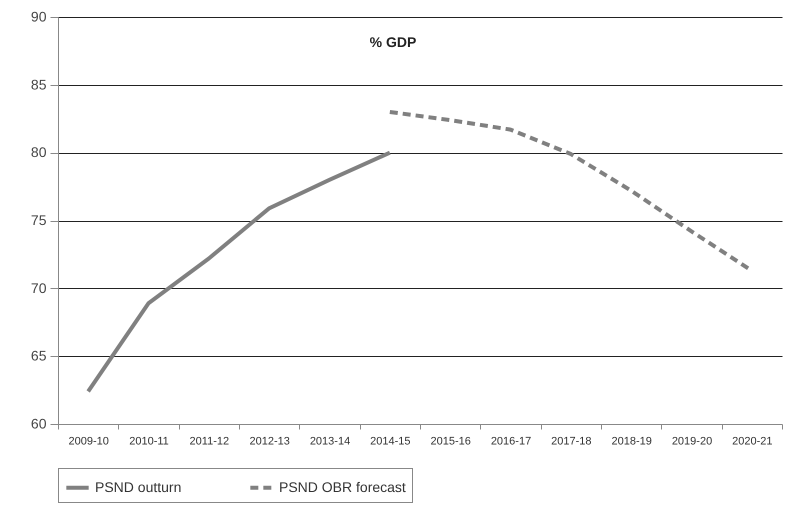 The height and width of the screenshot is (509, 795). What do you see at coordinates (752, 442) in the screenshot?
I see `x-tick-label: 2020-21` at bounding box center [752, 442].